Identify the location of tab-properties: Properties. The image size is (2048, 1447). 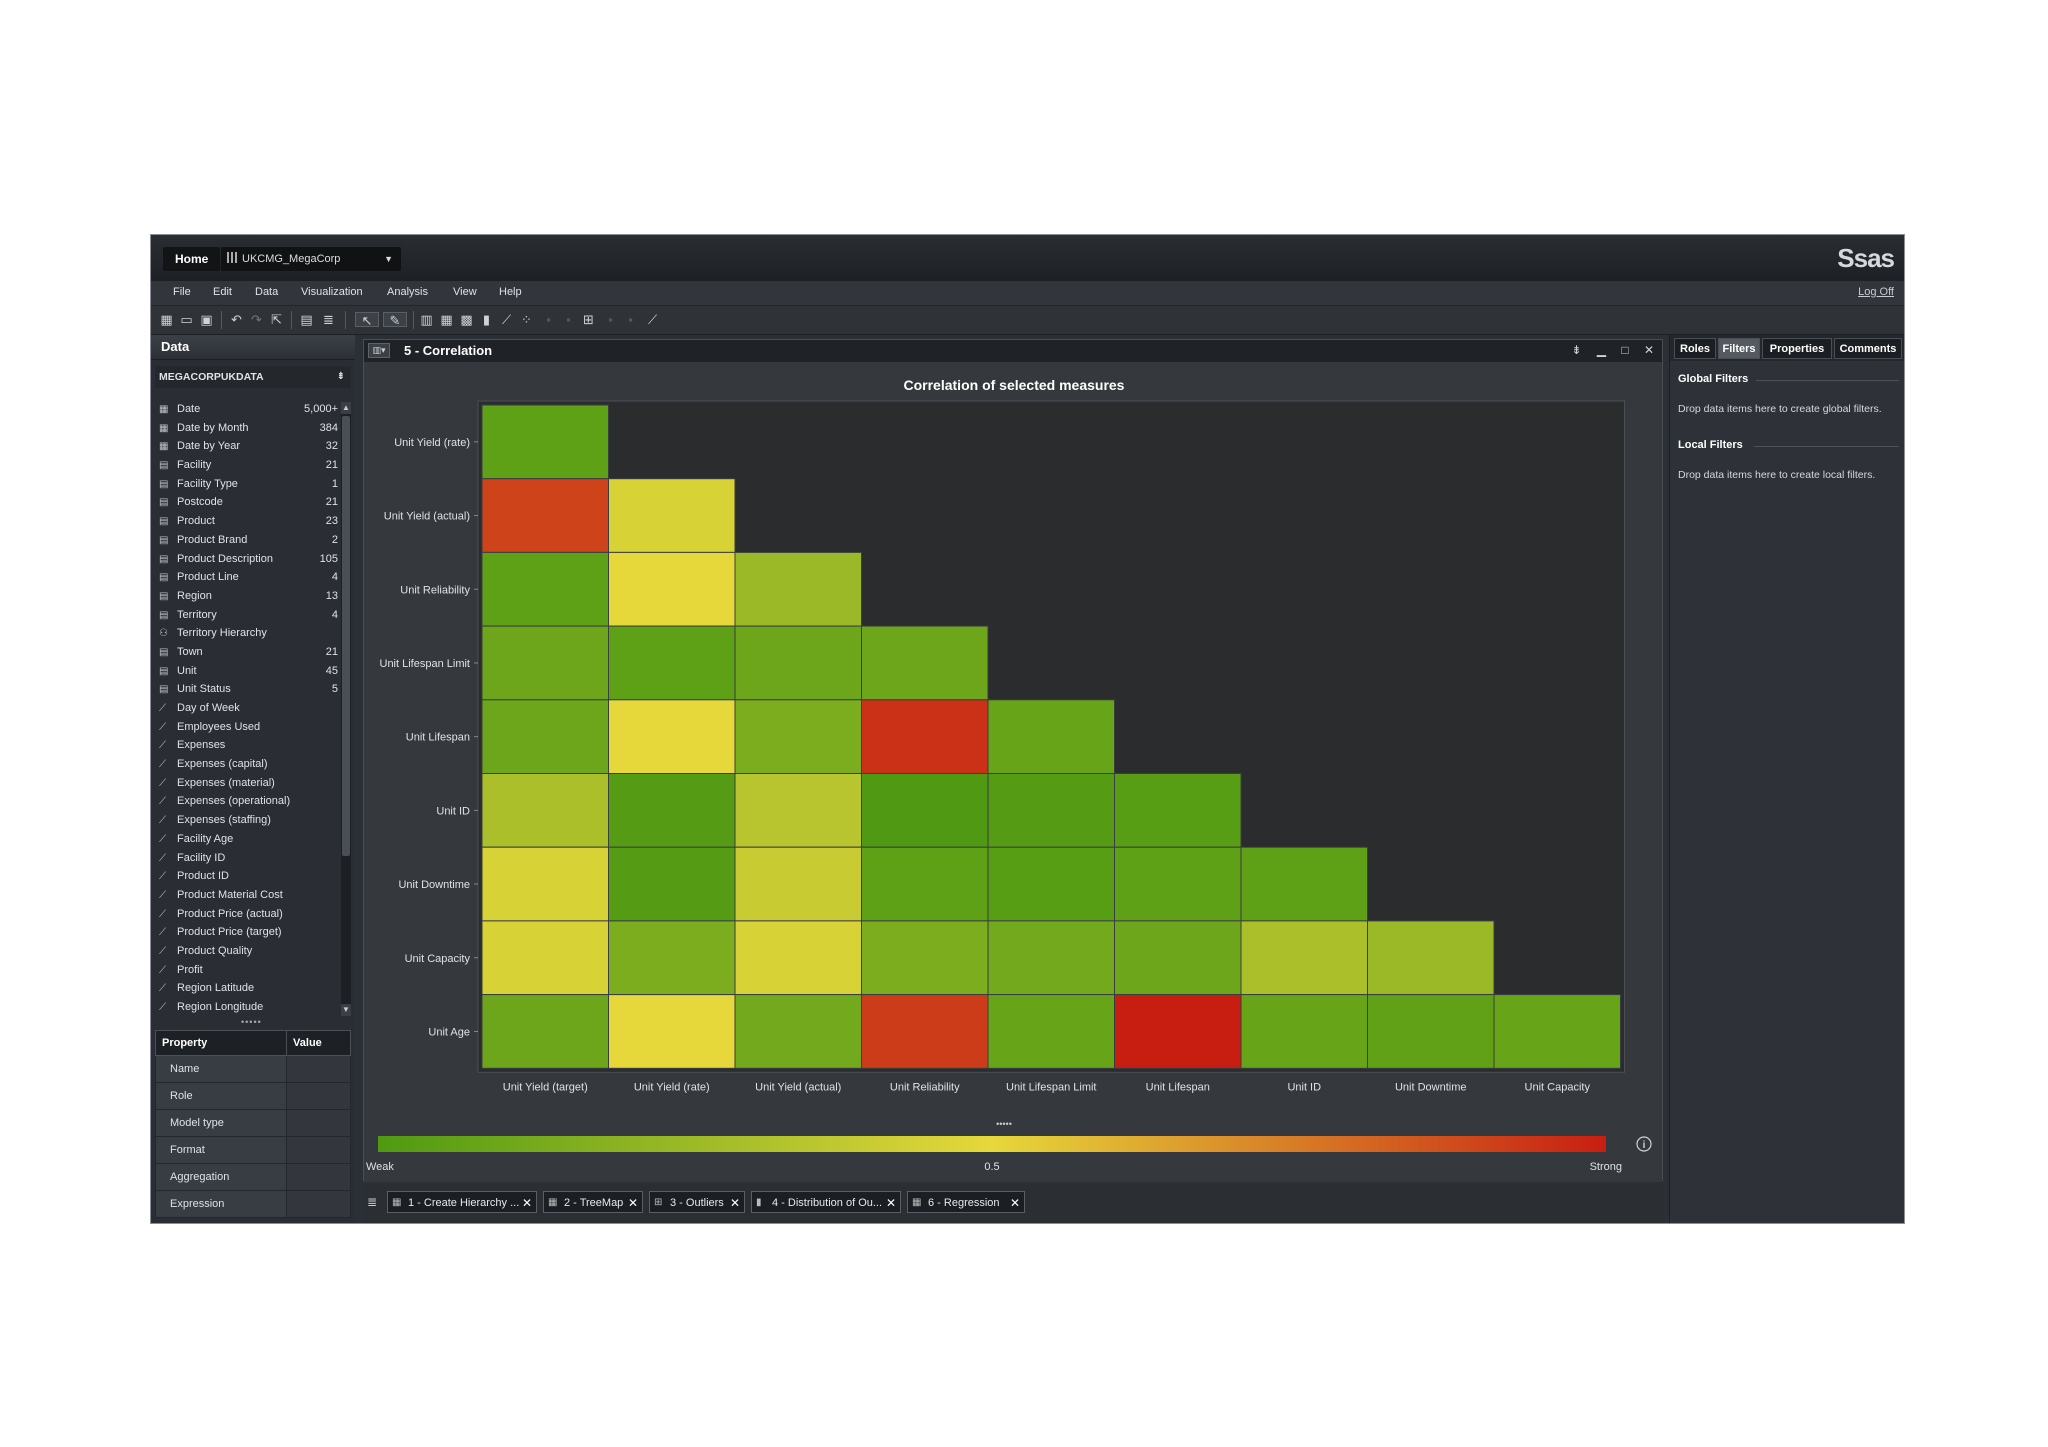
(1797, 348).